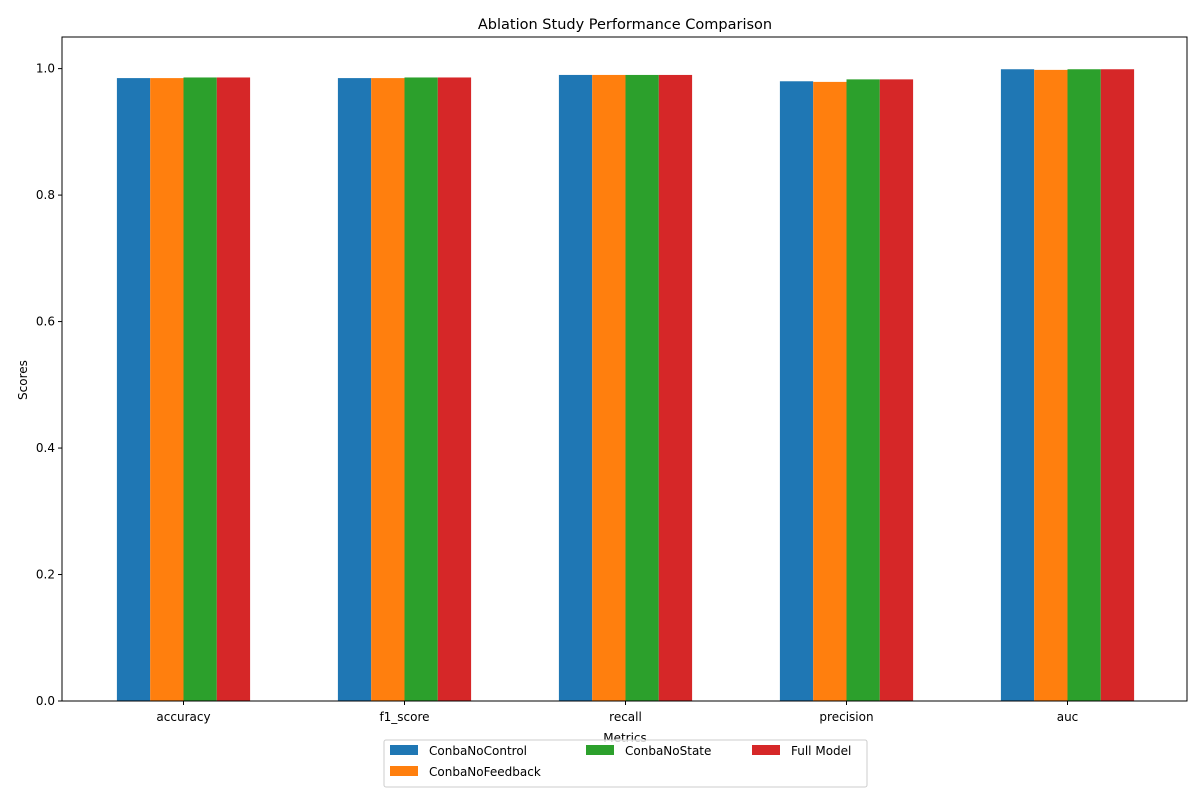  I want to click on y-tick-label: 0.6, so click(45, 322).